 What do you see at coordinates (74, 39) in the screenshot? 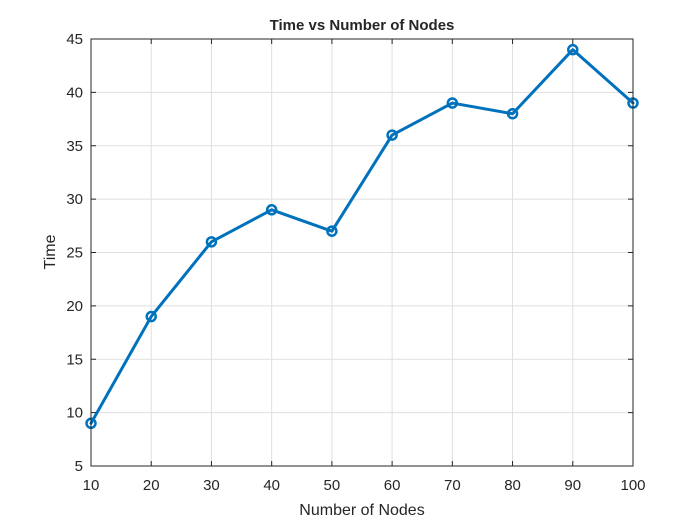
I see `y-tick-label: 45` at bounding box center [74, 39].